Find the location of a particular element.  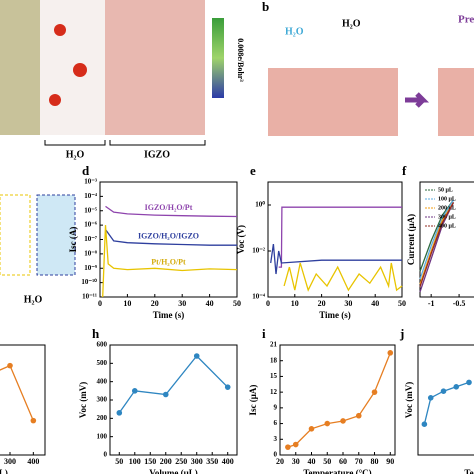

y-tick-label: 10⁻⁹ is located at coordinates (90, 268).